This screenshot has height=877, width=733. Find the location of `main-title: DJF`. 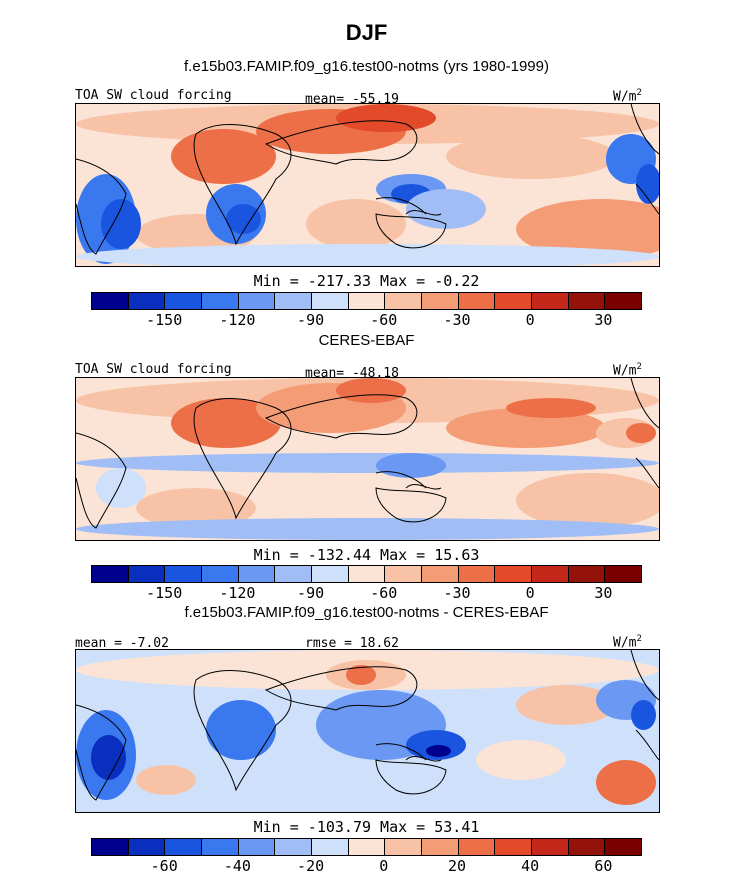

main-title: DJF is located at coordinates (366, 32).